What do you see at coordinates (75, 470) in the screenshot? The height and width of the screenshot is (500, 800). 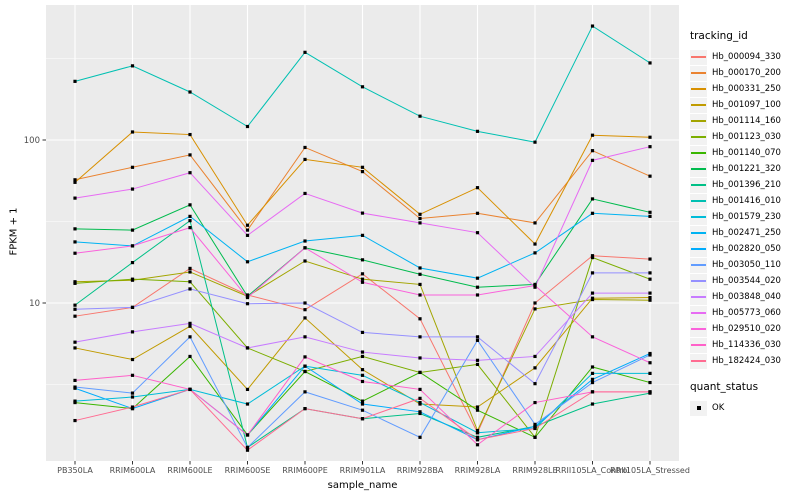 I see `x-tick-label: PB350LA` at bounding box center [75, 470].